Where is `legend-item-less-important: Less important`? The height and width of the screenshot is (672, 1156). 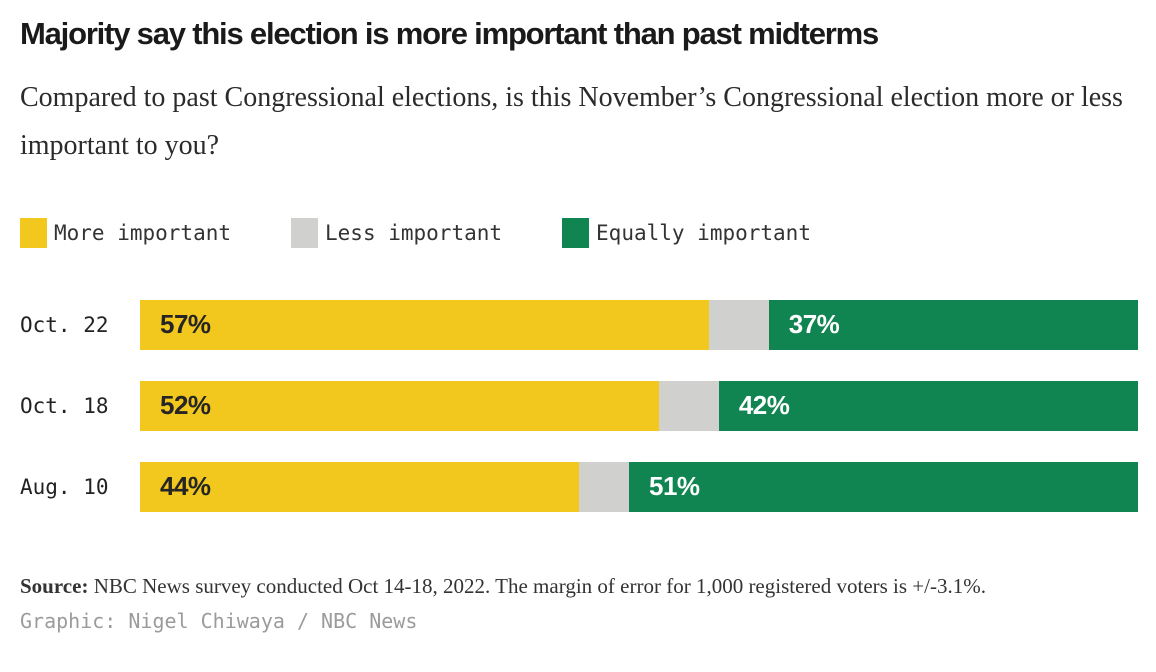 legend-item-less-important: Less important is located at coordinates (397, 232).